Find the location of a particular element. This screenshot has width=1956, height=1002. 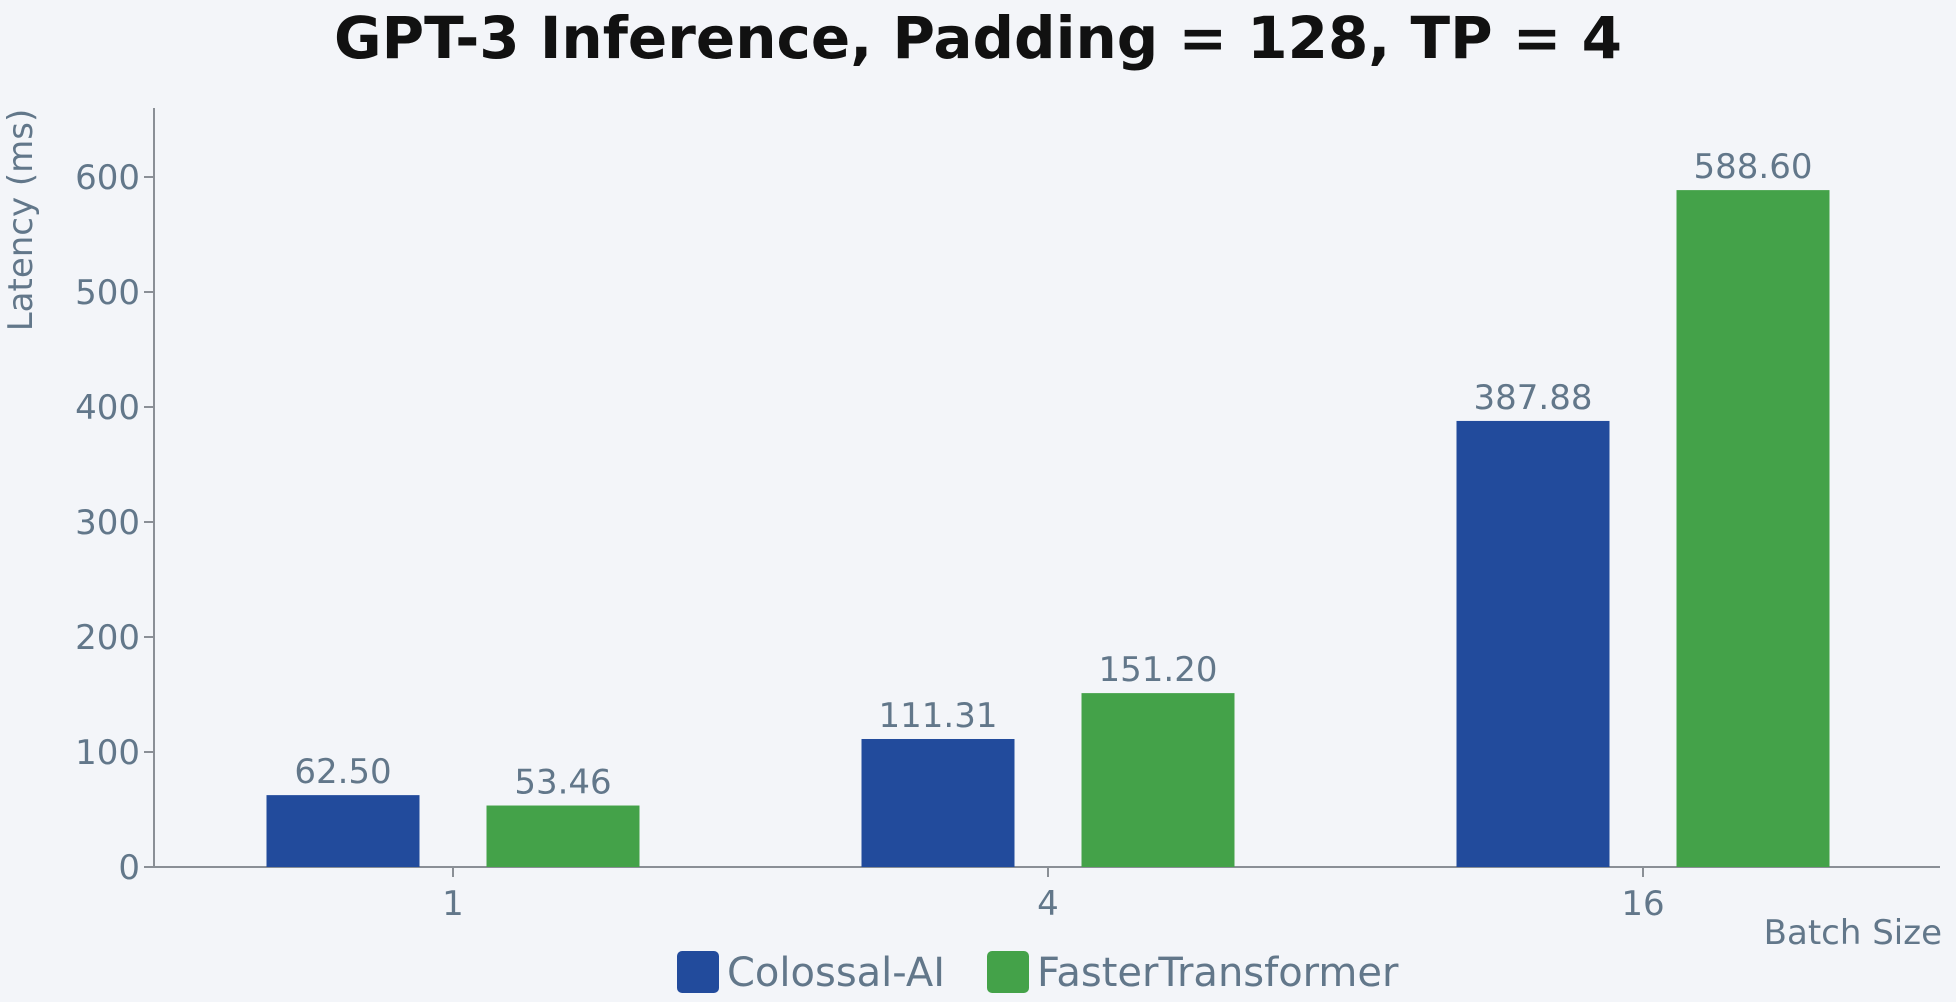

y-tick-label: 400 is located at coordinates (107, 408).